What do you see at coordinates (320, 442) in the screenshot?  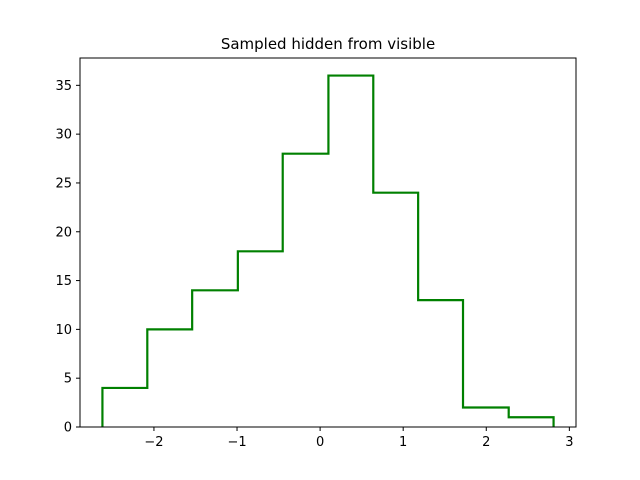 I see `x-tick-label: 0` at bounding box center [320, 442].